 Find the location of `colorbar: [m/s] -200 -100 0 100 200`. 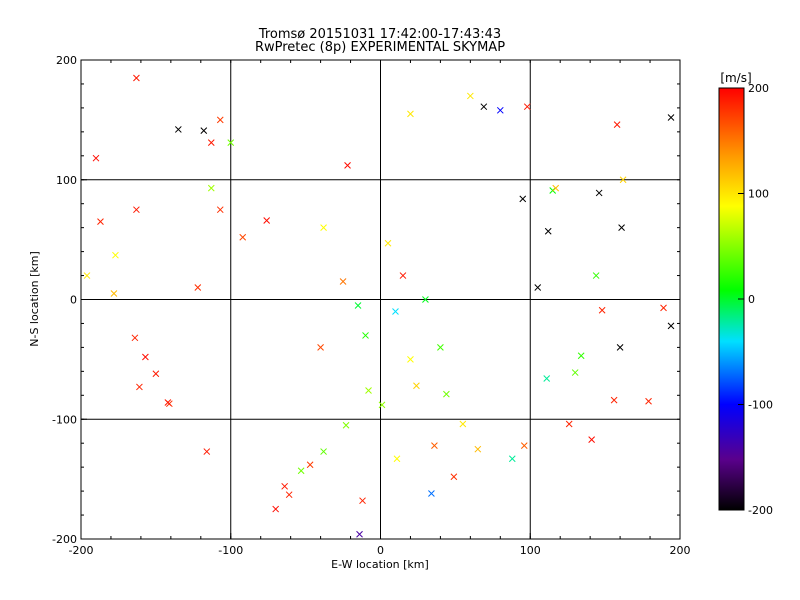

colorbar: [m/s] -200 -100 0 100 200 is located at coordinates (745, 294).